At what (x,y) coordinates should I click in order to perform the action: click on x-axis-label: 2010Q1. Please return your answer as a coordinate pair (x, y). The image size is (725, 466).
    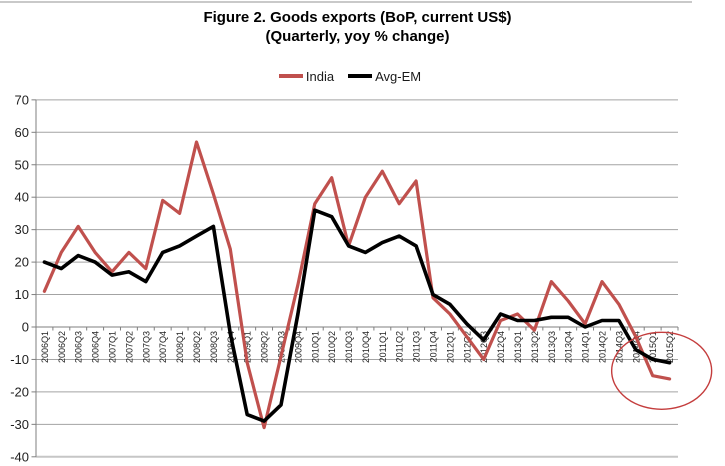
    Looking at the image, I should click on (315, 347).